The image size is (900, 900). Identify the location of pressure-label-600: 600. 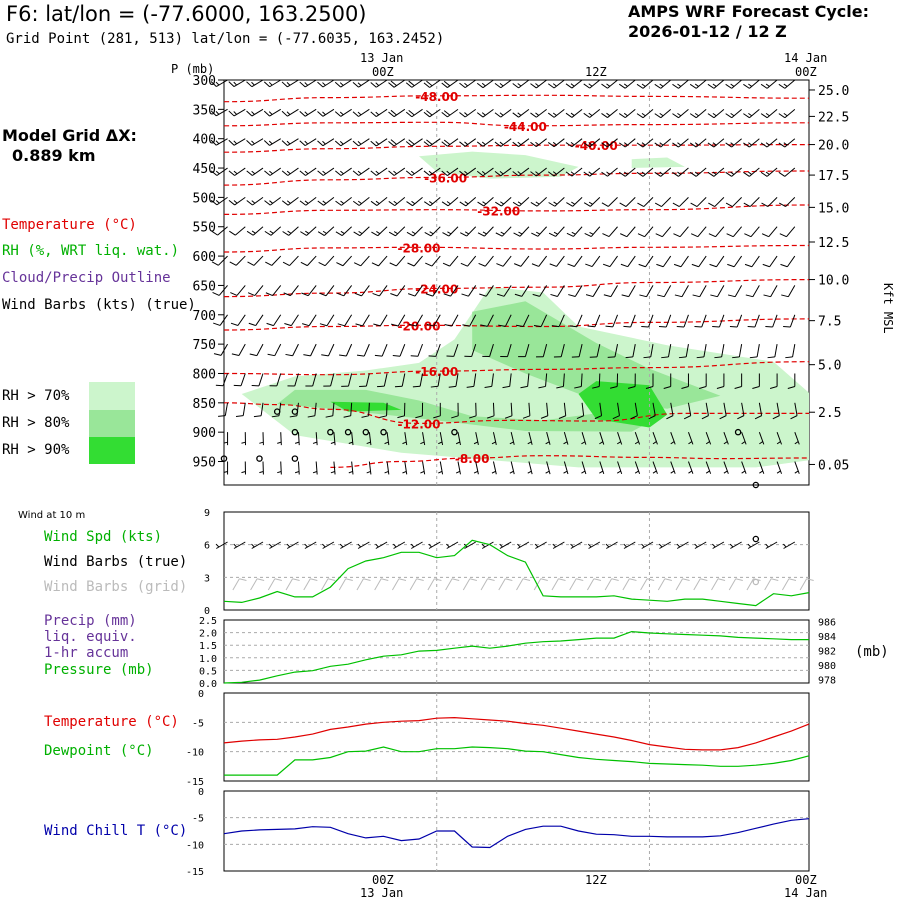
(204, 257).